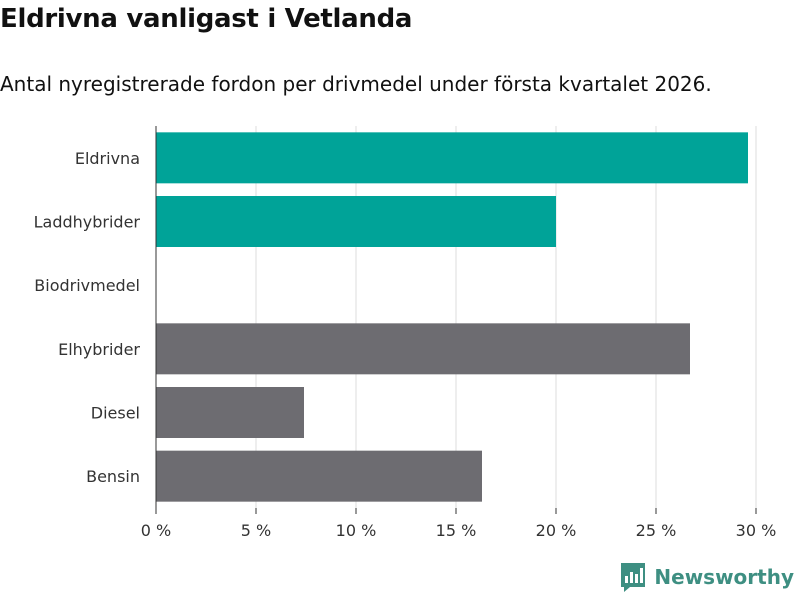  I want to click on bar-elhybrider, so click(423, 349).